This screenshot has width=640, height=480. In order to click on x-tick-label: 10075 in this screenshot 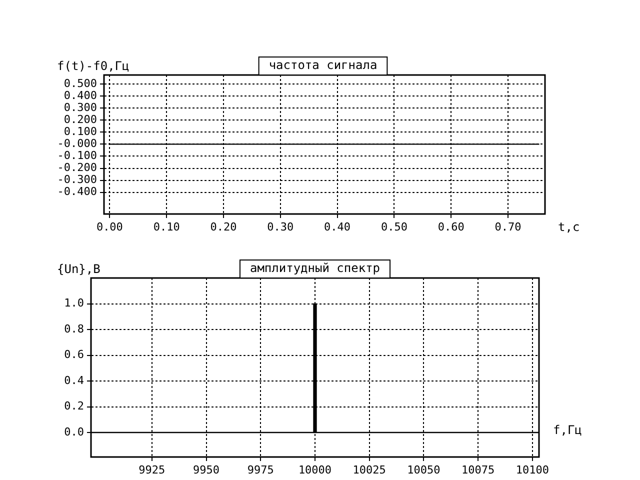, I will do `click(478, 469)`.